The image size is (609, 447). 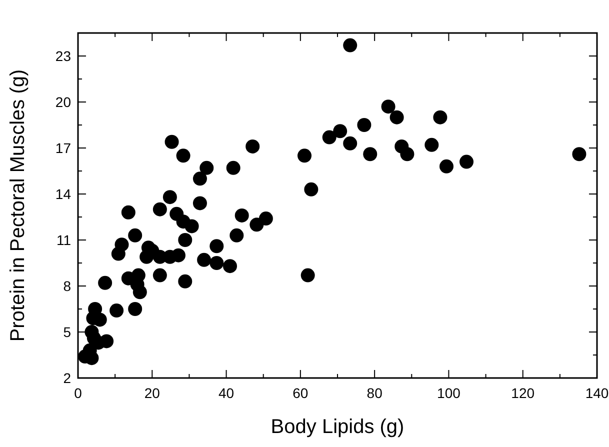 I want to click on y-tick-label: 11, so click(x=64, y=240).